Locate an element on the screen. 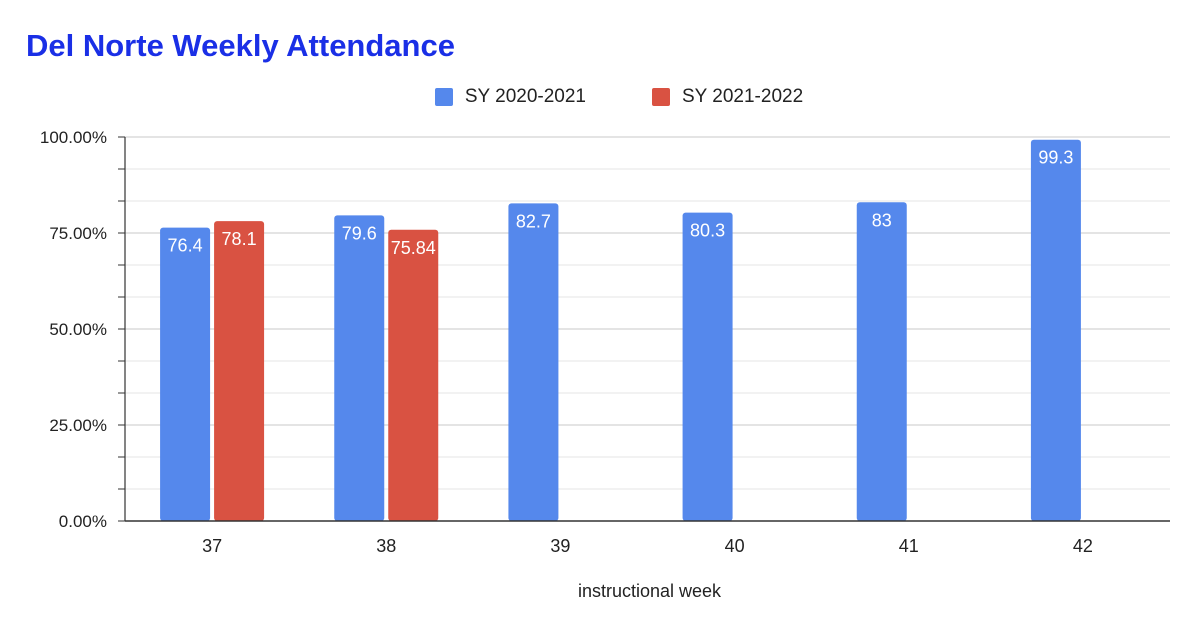 This screenshot has height=630, width=1200. x-tick-label: 38 is located at coordinates (386, 546).